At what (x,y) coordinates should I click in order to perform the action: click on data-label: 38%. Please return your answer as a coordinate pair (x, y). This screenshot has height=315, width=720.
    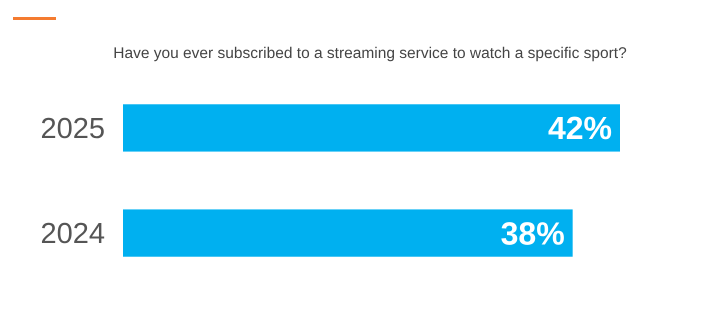
    Looking at the image, I should click on (532, 233).